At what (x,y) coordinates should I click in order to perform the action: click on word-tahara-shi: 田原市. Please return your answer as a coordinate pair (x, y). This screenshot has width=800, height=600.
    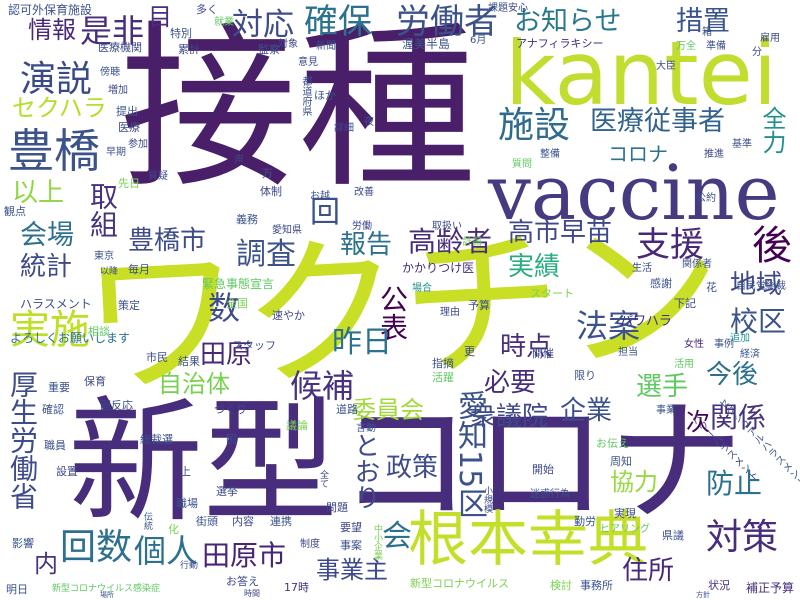
    Looking at the image, I should click on (244, 555).